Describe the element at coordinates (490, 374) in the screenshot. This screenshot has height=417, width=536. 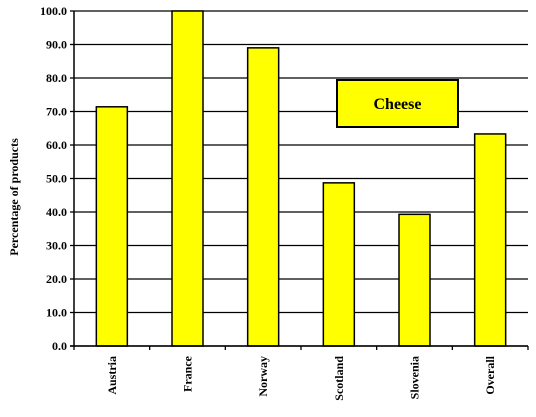
I see `x-tick-label: Overall` at that location.